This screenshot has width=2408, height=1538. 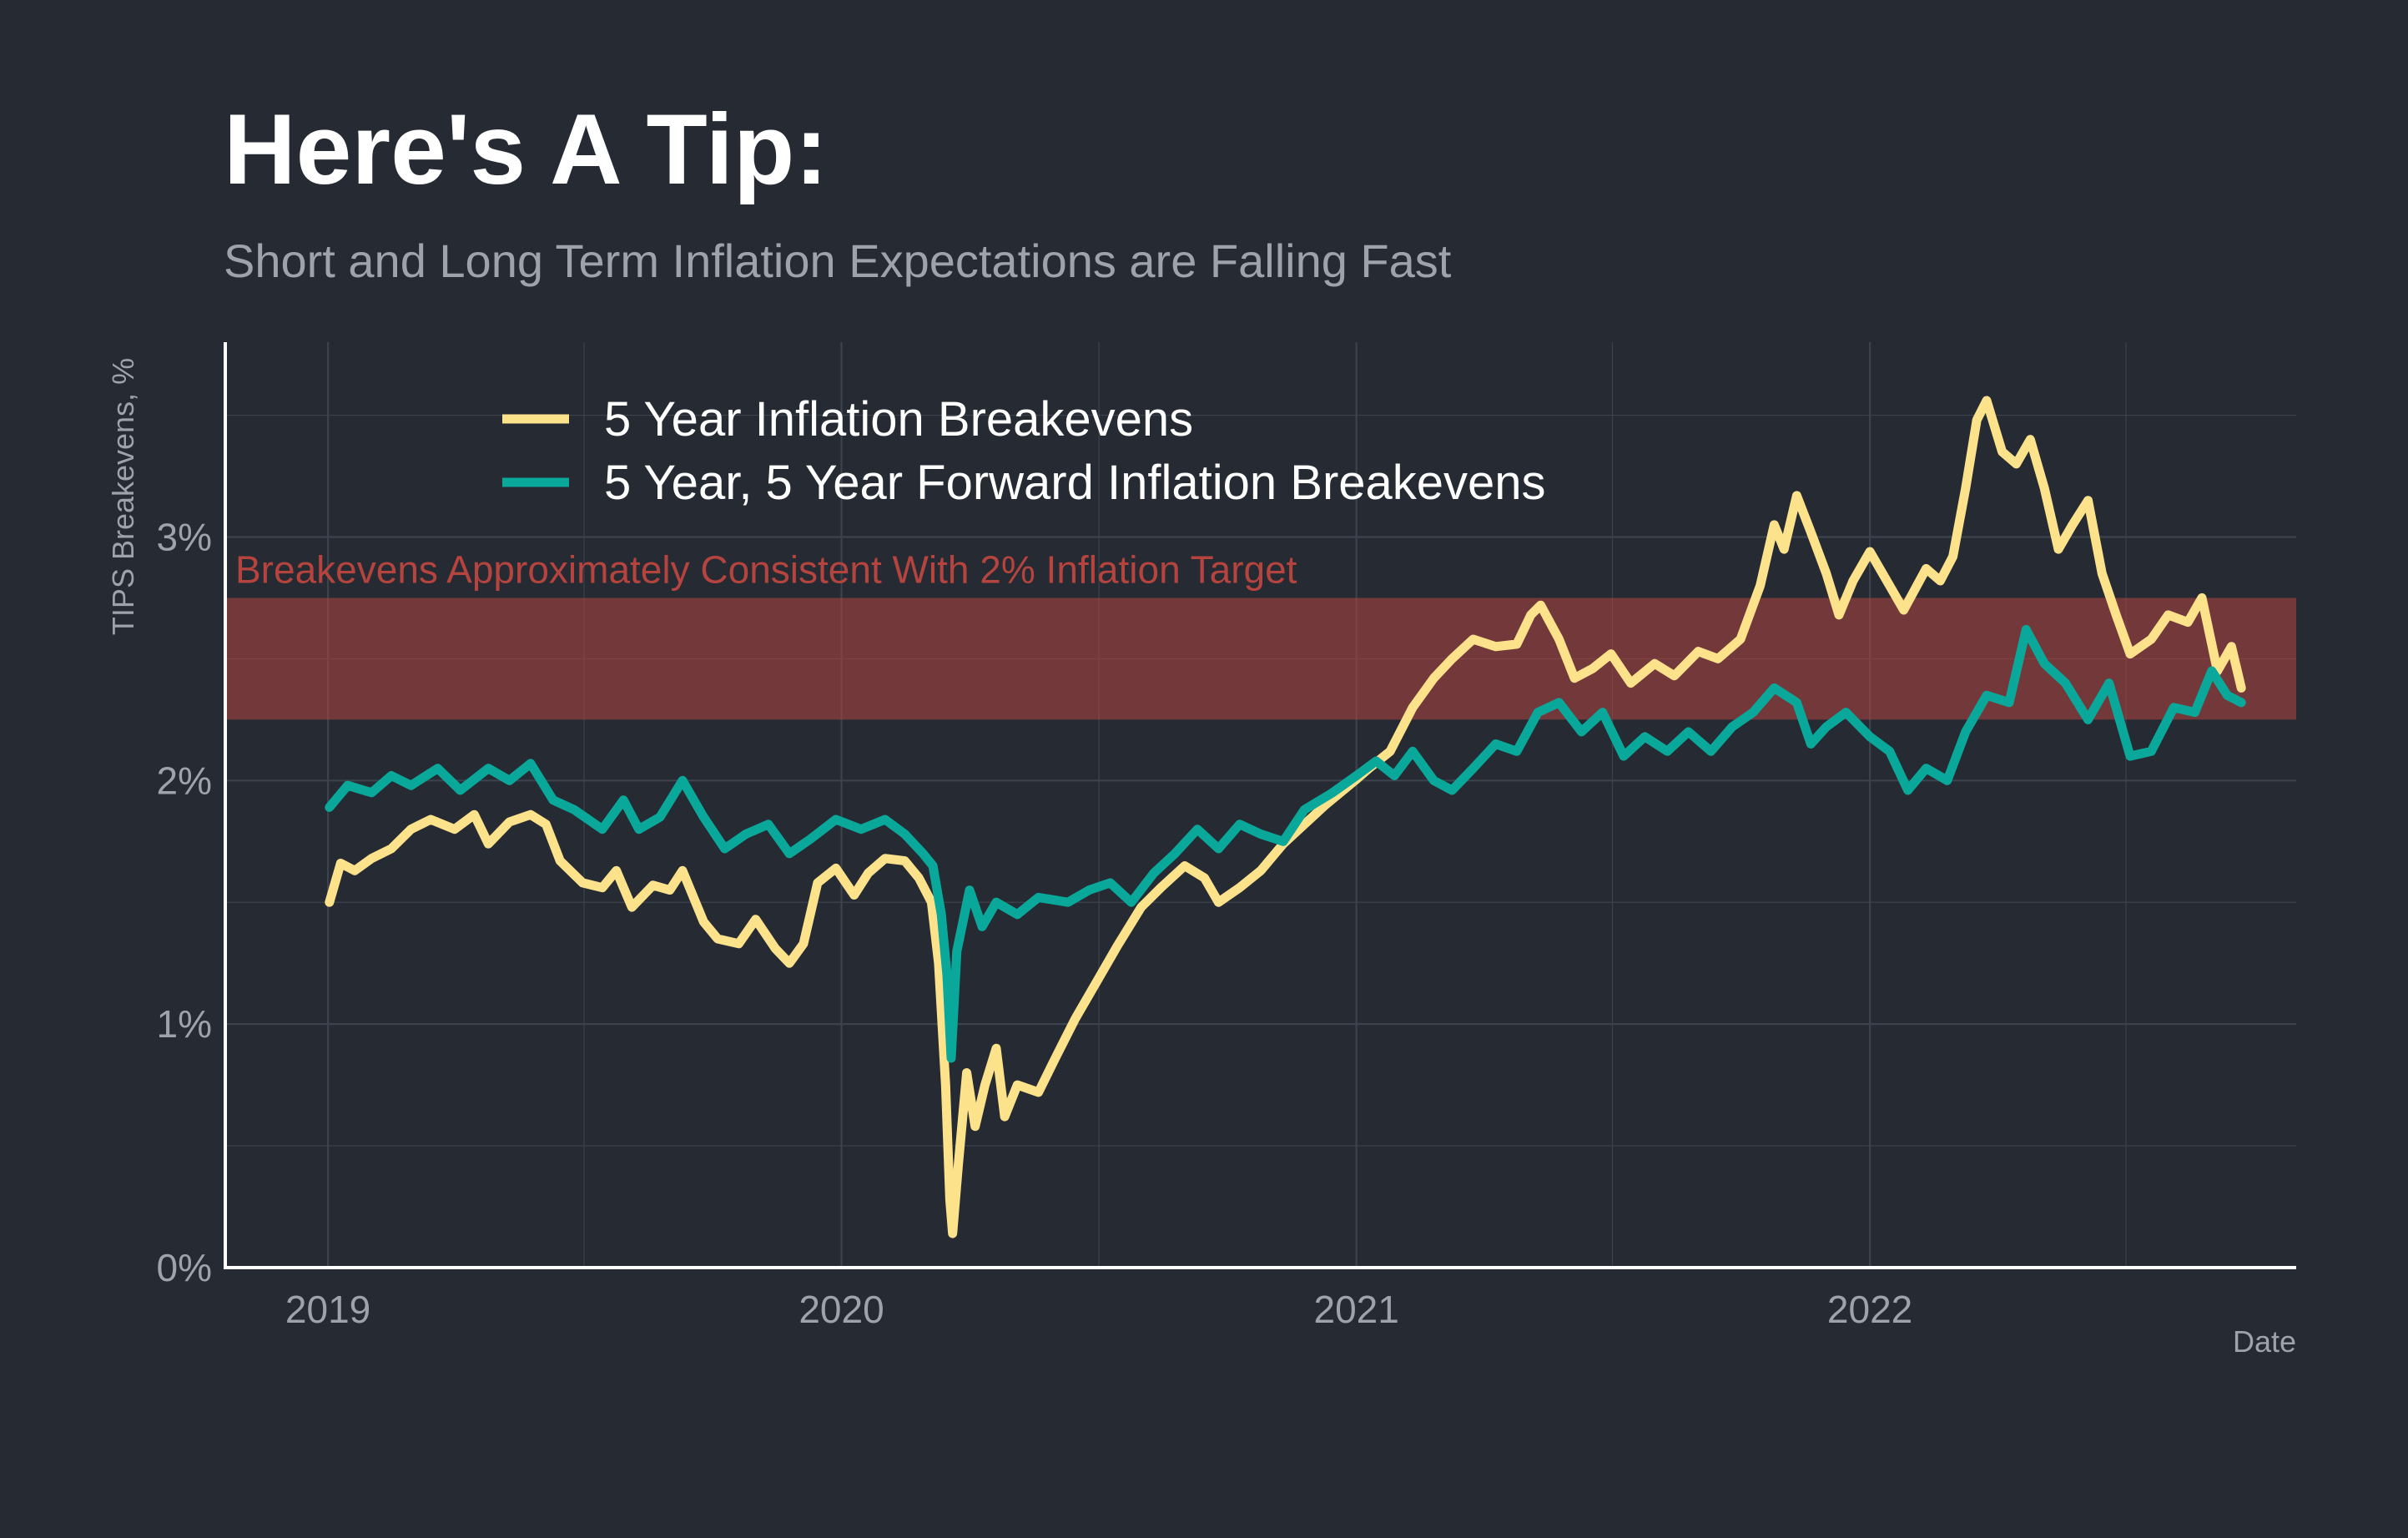 What do you see at coordinates (327, 1309) in the screenshot?
I see `x-tick-label: 2019` at bounding box center [327, 1309].